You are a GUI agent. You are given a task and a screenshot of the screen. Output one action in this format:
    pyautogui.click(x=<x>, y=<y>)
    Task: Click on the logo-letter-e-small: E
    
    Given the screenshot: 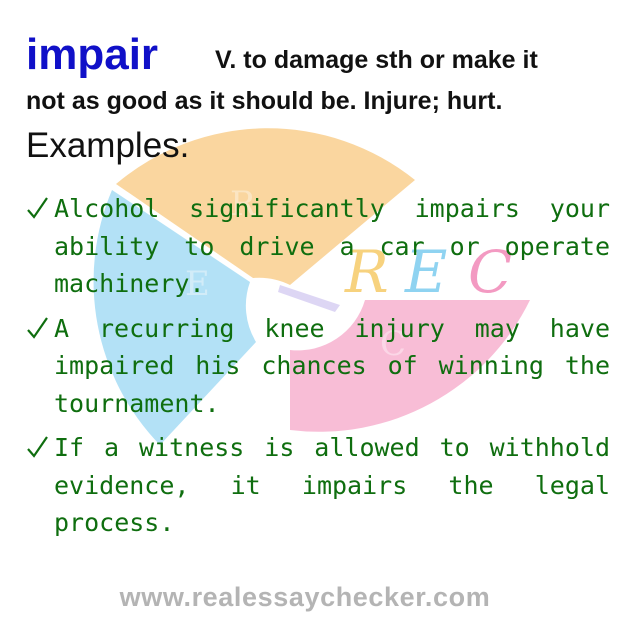 What is the action you would take?
    pyautogui.click(x=197, y=284)
    